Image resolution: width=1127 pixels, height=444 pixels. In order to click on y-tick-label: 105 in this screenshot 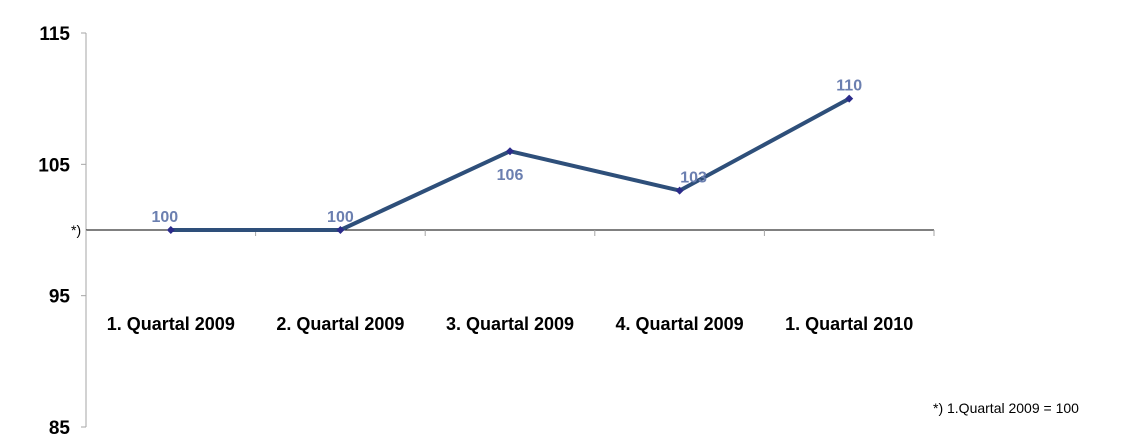, I will do `click(54, 165)`.